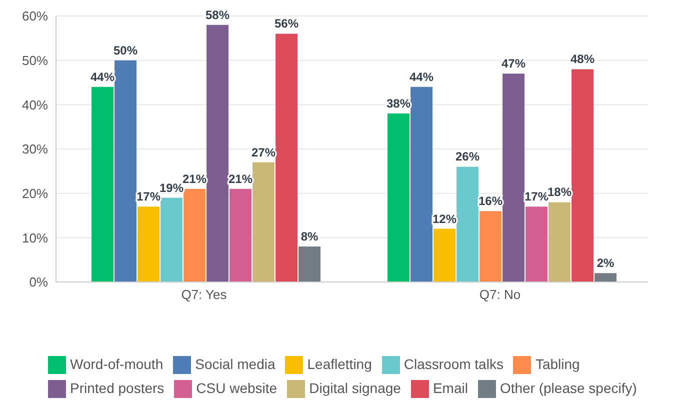  I want to click on data-label: 27%, so click(264, 152).